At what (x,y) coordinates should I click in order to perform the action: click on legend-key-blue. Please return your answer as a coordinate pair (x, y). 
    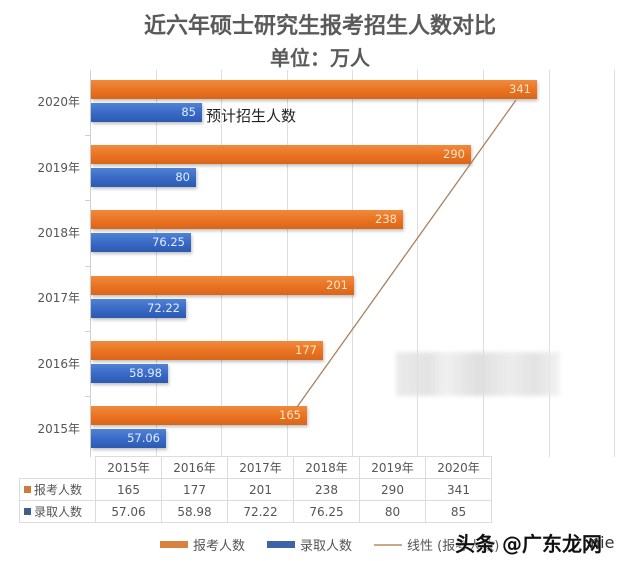
    Looking at the image, I should click on (281, 544).